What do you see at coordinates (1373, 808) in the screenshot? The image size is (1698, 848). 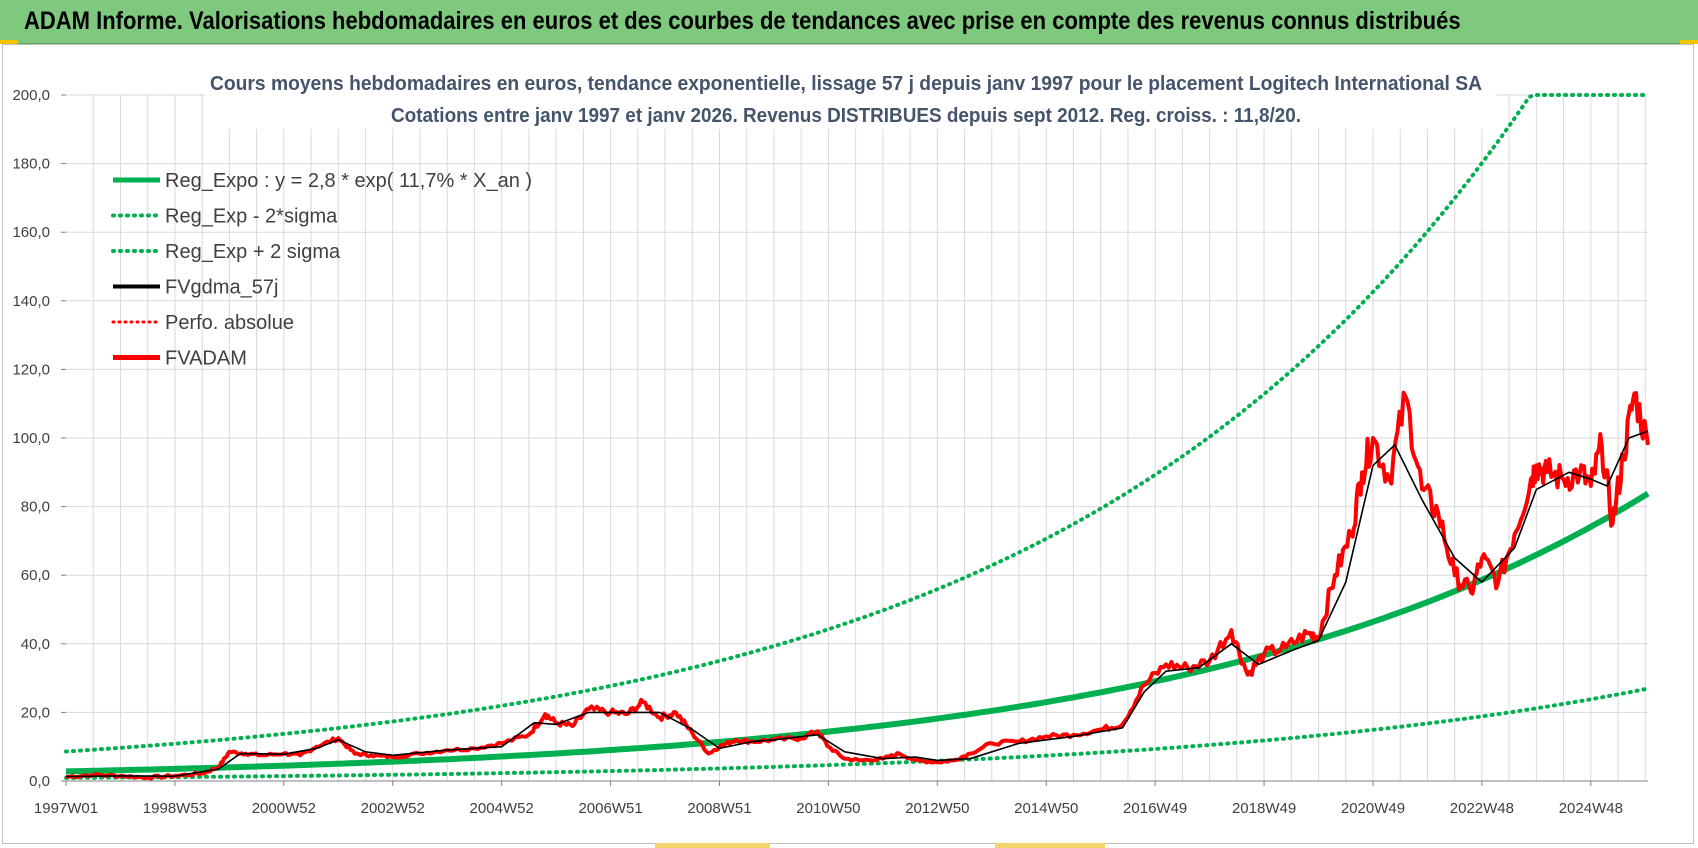 I see `x-tick-label: 2020W49` at bounding box center [1373, 808].